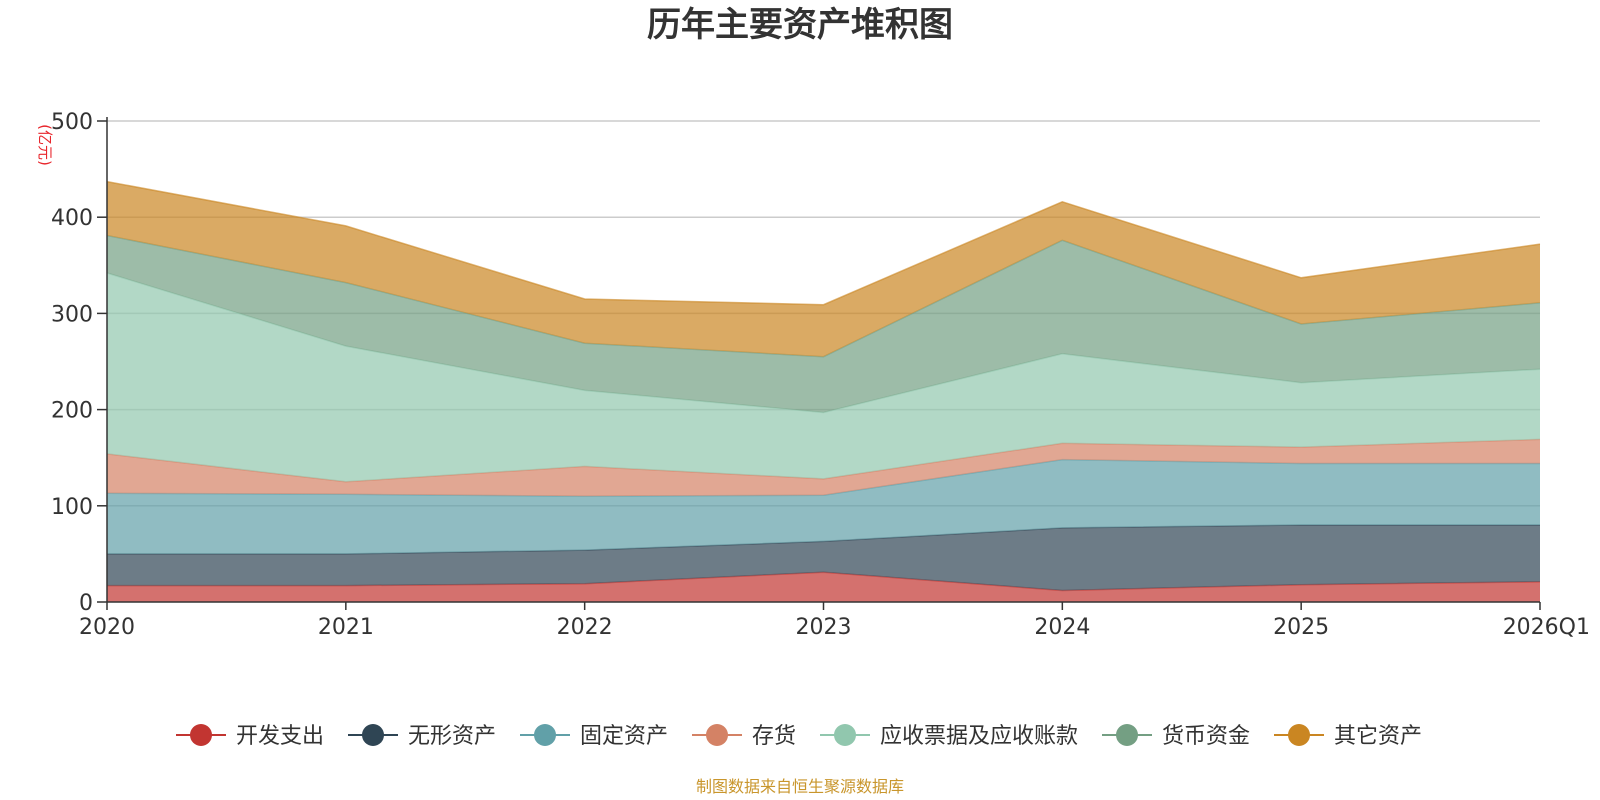 The height and width of the screenshot is (800, 1600). What do you see at coordinates (1062, 627) in the screenshot?
I see `x-tick-label-2024: 2024` at bounding box center [1062, 627].